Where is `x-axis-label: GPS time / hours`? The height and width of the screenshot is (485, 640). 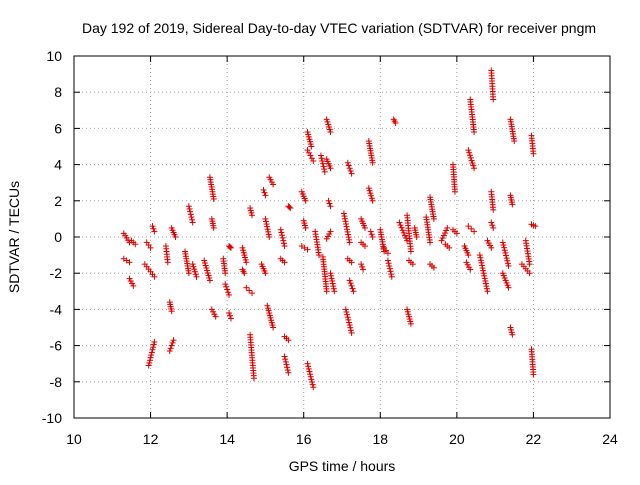 x-axis-label: GPS time / hours is located at coordinates (342, 466).